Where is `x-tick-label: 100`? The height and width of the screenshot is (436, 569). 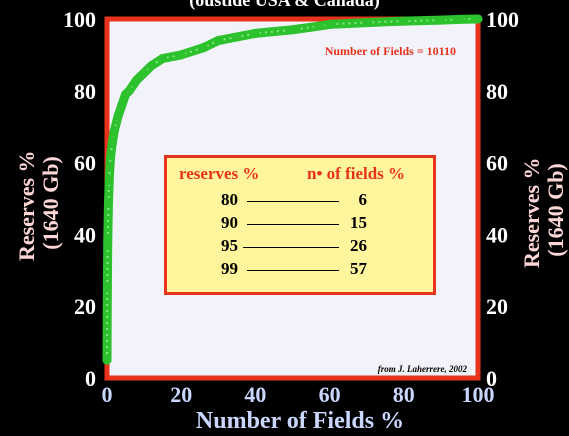 x-tick-label: 100 is located at coordinates (478, 394).